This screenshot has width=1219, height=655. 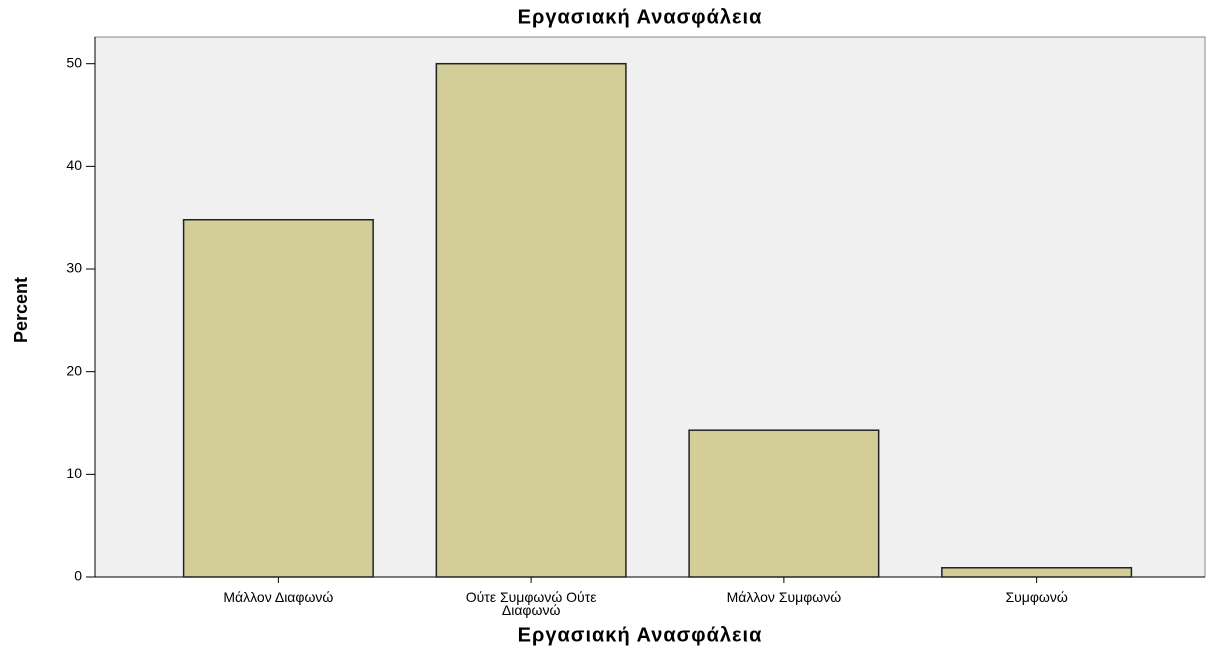 I want to click on x-tick-label: Μάλλον Διαφωνώ, so click(x=278, y=597).